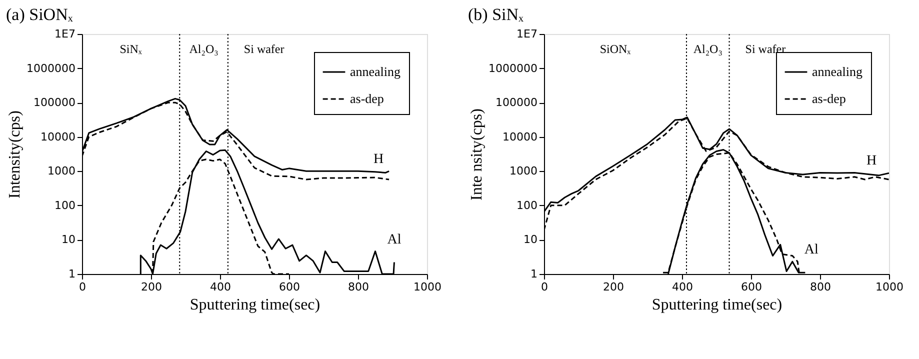 This screenshot has height=359, width=919. I want to click on chart-title: (b) SiNₓ, so click(496, 14).